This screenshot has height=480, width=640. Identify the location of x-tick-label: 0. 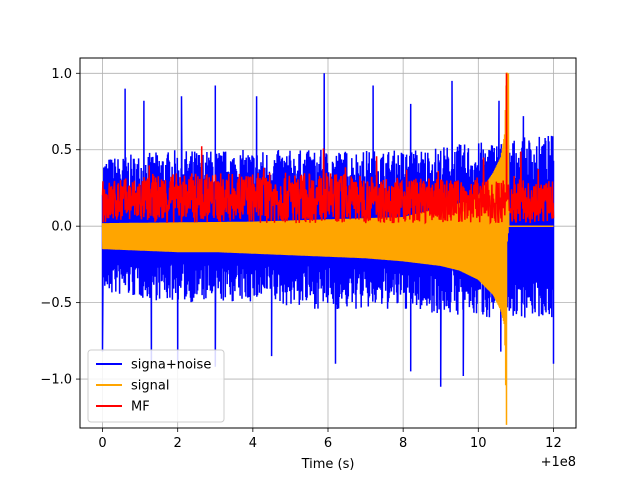
(102, 443).